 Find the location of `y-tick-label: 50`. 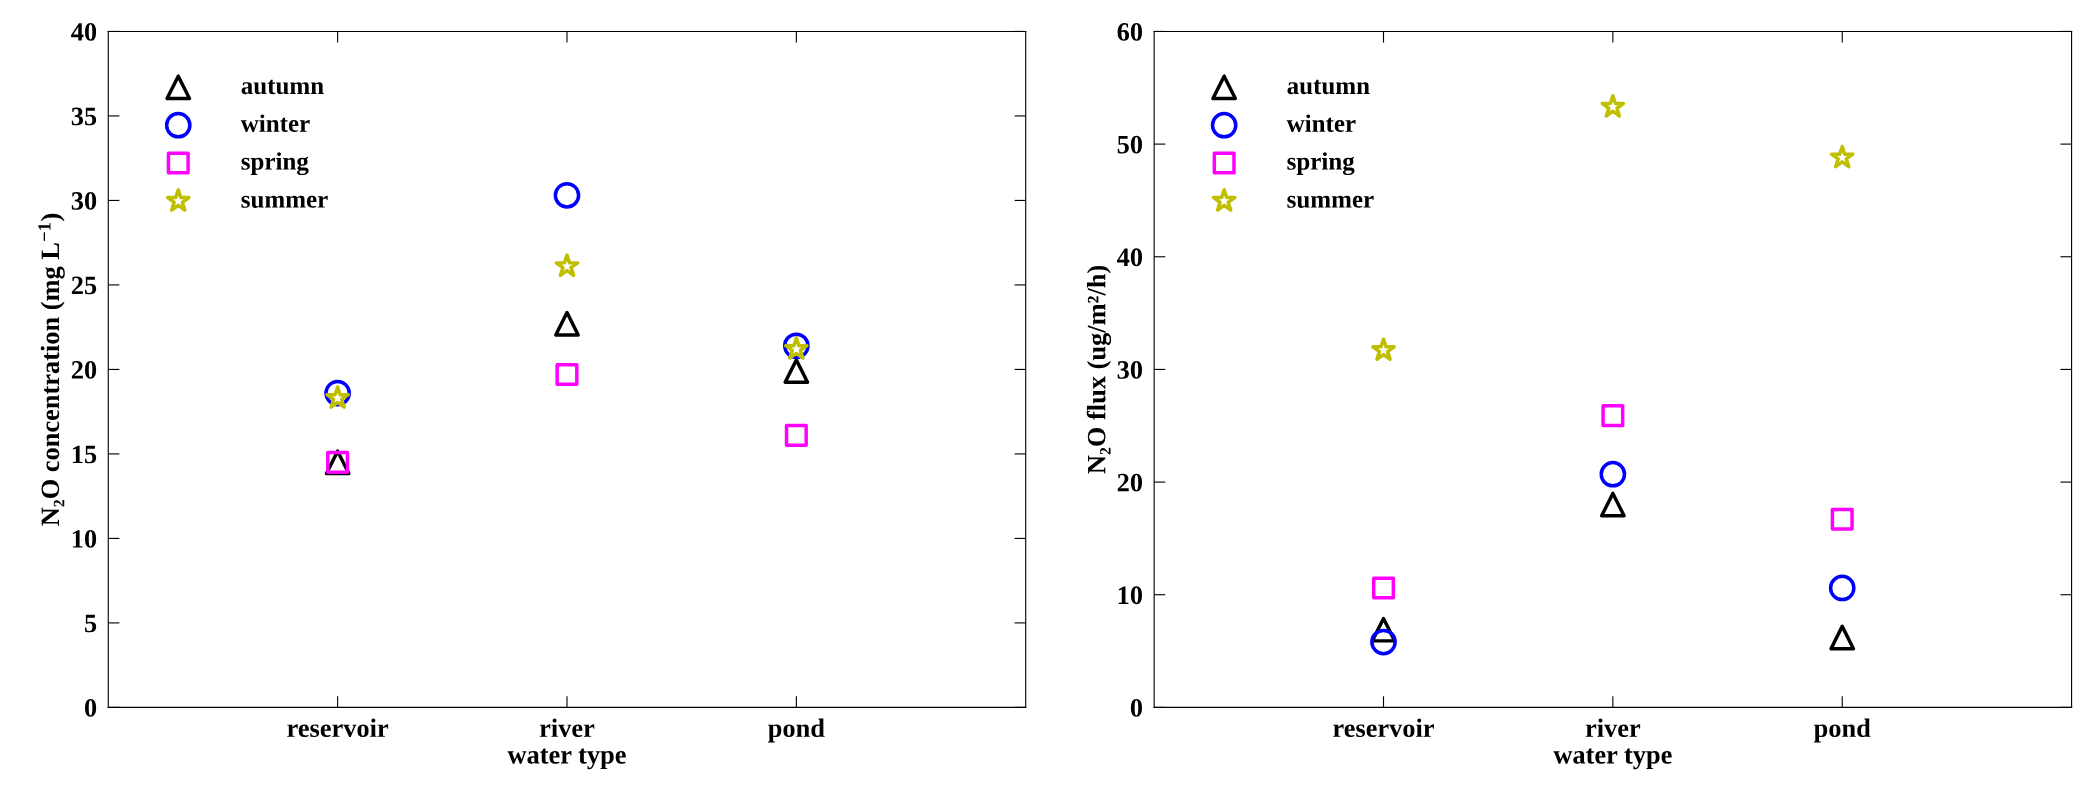

y-tick-label: 50 is located at coordinates (1130, 144).